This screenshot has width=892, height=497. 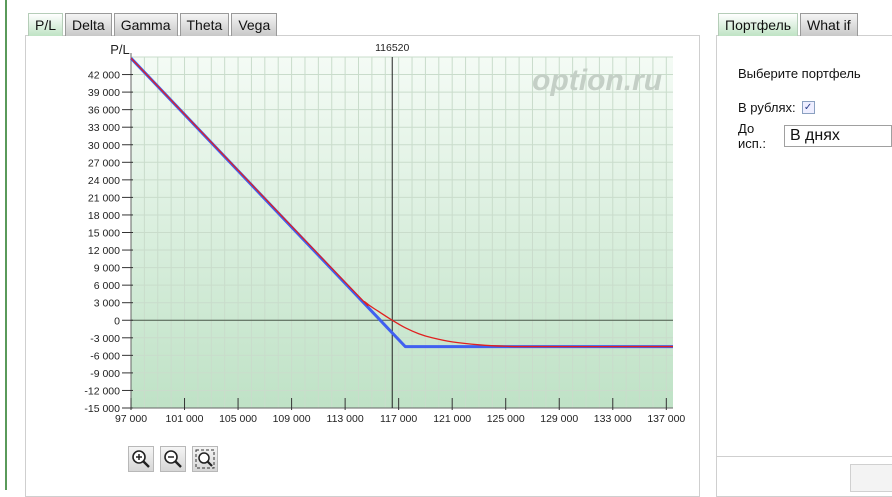 I want to click on zoom-selection-button, so click(x=205, y=459).